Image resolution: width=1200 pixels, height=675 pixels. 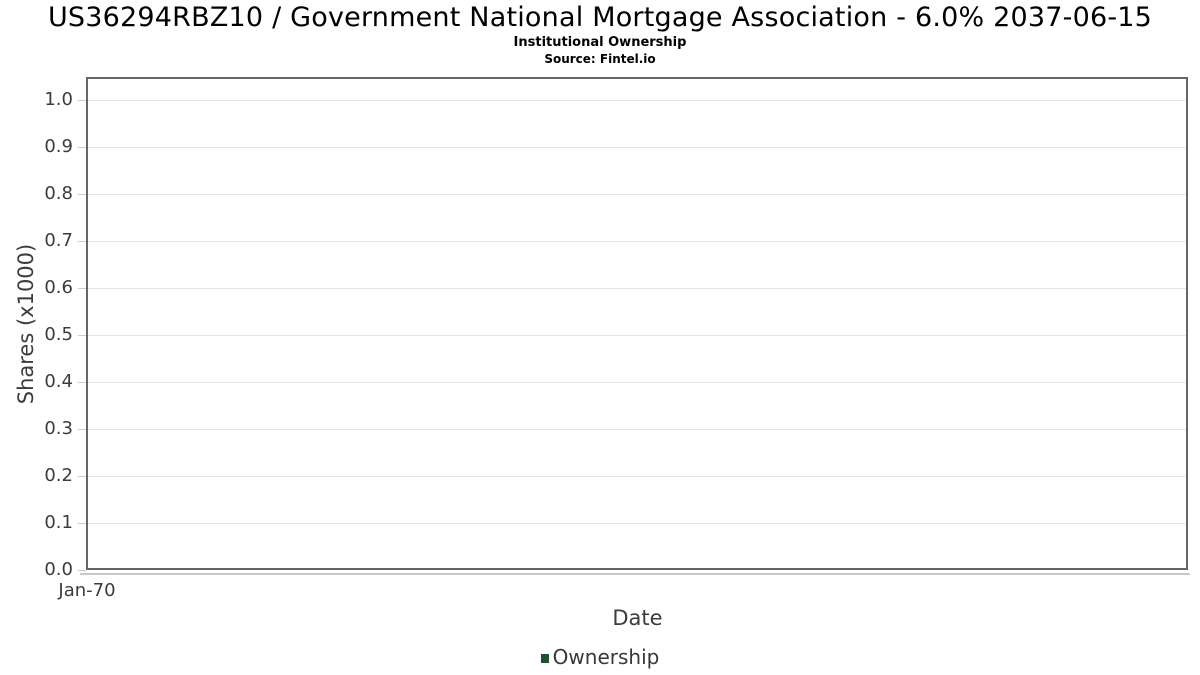 What do you see at coordinates (637, 382) in the screenshot?
I see `gridline-y-0.4` at bounding box center [637, 382].